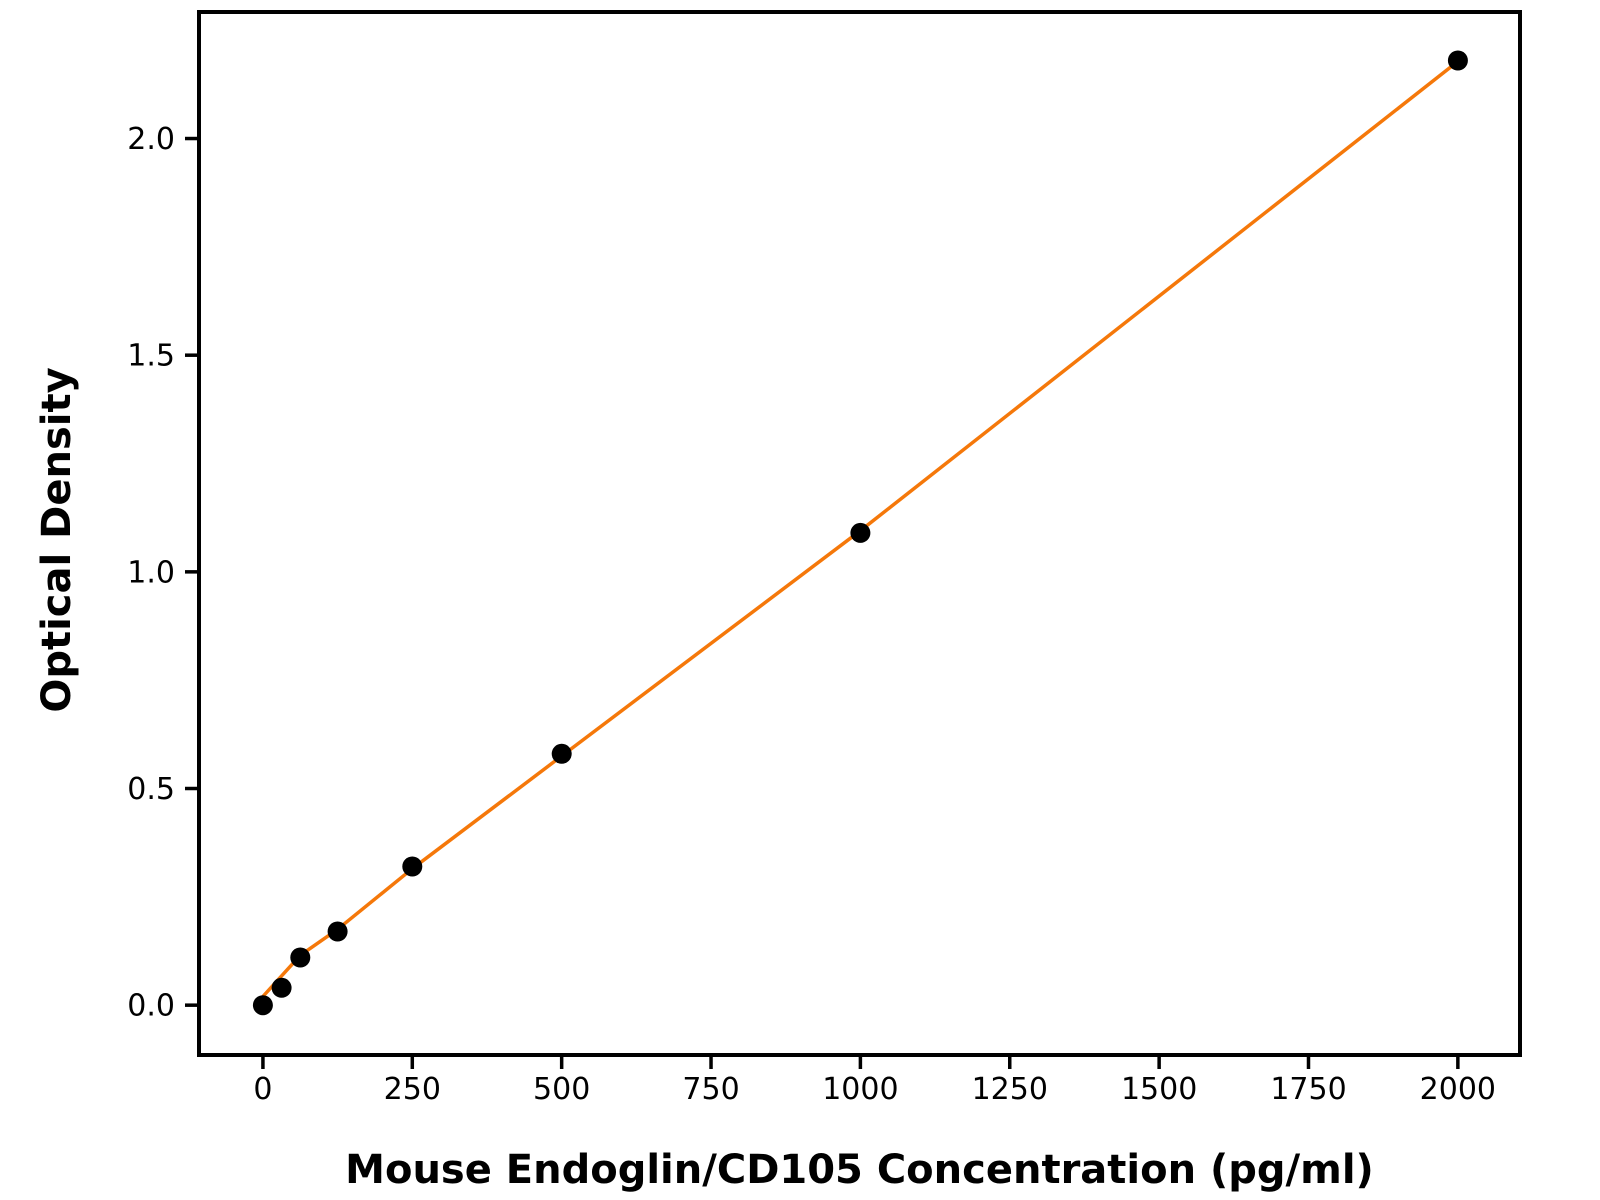 Image resolution: width=1600 pixels, height=1200 pixels. What do you see at coordinates (151, 572) in the screenshot?
I see `y-tick-label: 1.0` at bounding box center [151, 572].